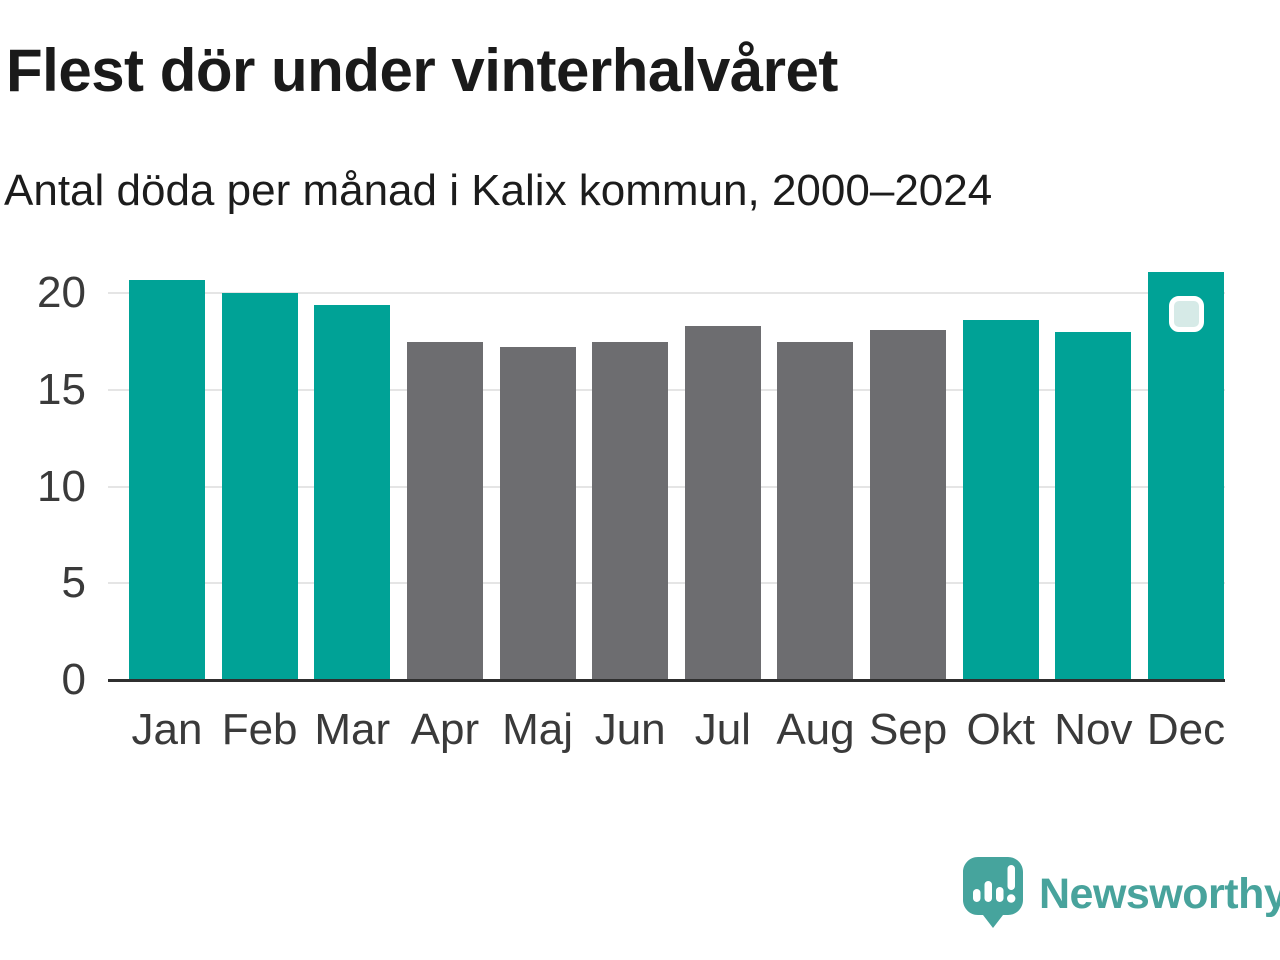  Describe the element at coordinates (537, 729) in the screenshot. I see `x-axis-label-maj: Maj` at that location.